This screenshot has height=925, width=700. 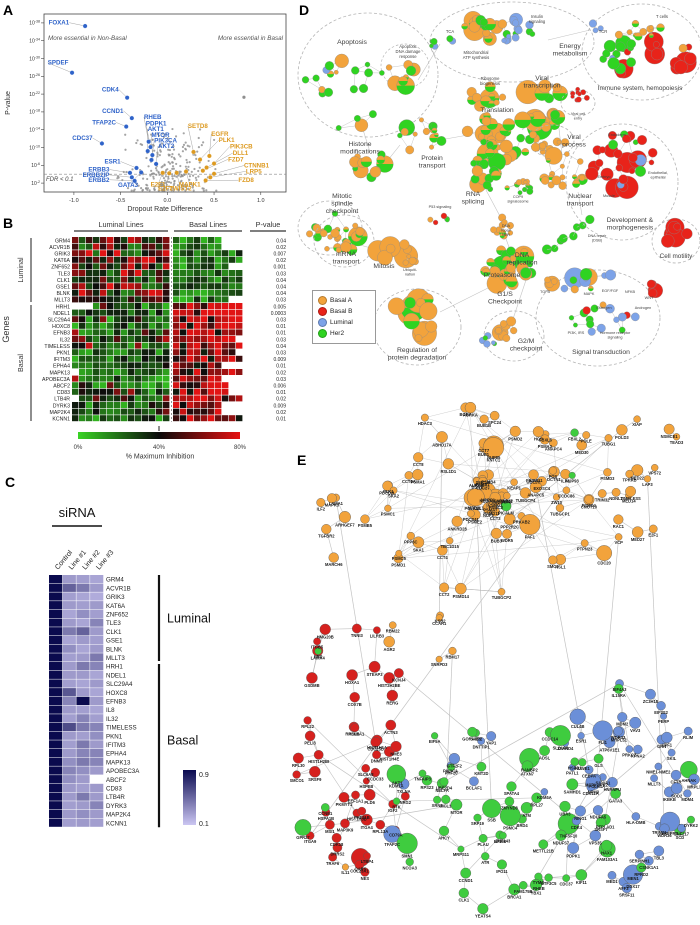 I want to click on svg-text: CCND1, so click(x=113, y=111).